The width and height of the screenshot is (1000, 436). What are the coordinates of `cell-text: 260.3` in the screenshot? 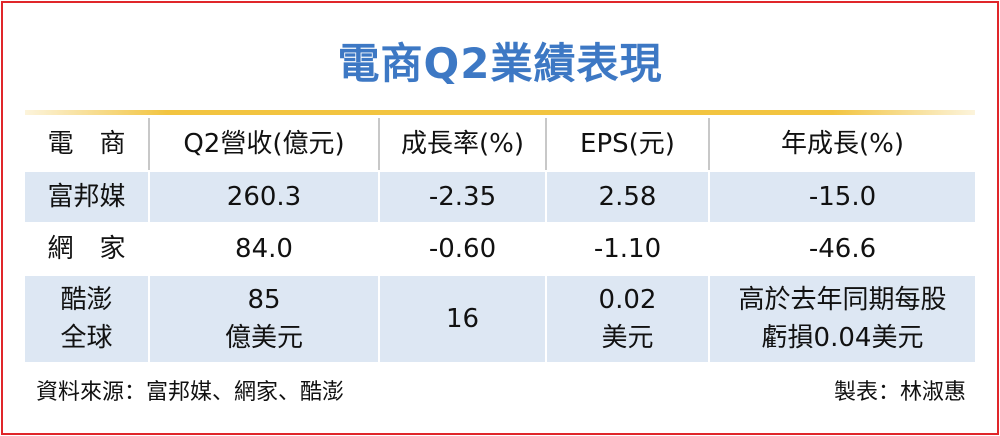 It's located at (264, 197).